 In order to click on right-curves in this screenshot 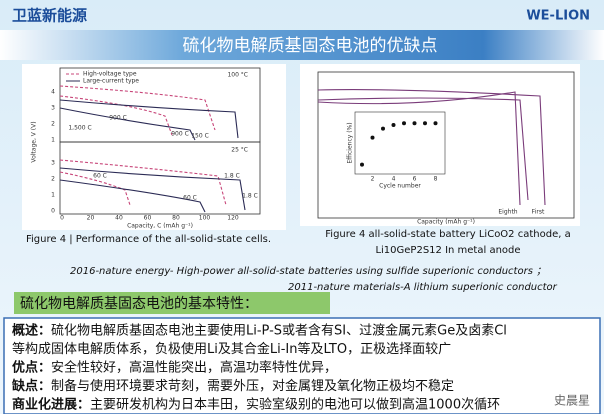, I will do `click(431, 147)`.